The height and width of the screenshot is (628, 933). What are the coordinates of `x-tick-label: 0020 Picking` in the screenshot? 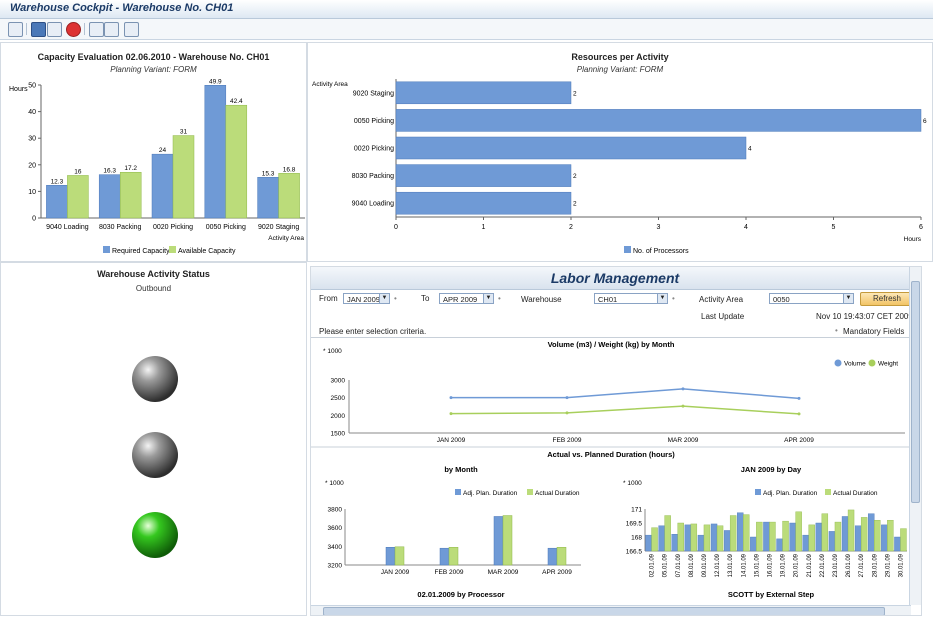 It's located at (173, 227).